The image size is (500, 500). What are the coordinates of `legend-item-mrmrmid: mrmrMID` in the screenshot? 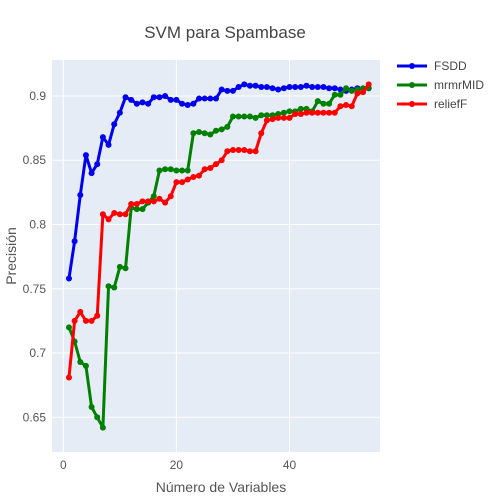 It's located at (440, 85).